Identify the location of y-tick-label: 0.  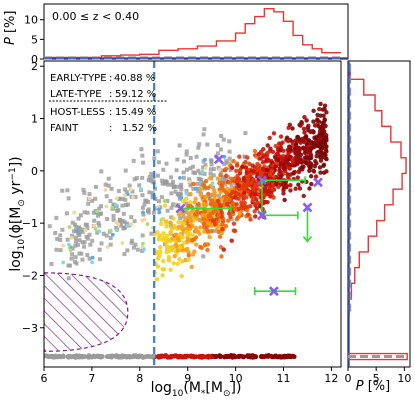
(34, 59).